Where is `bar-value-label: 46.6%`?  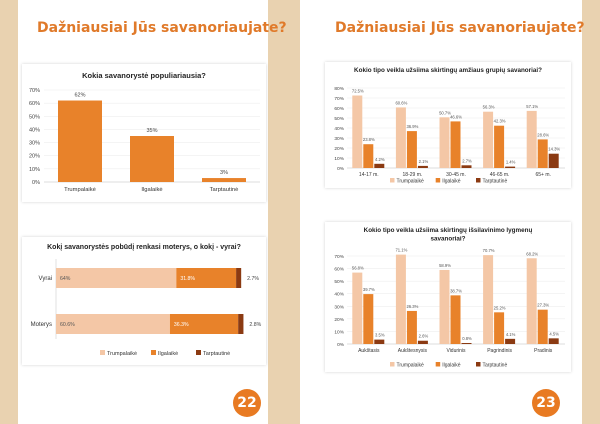 bar-value-label: 46.6% is located at coordinates (456, 116).